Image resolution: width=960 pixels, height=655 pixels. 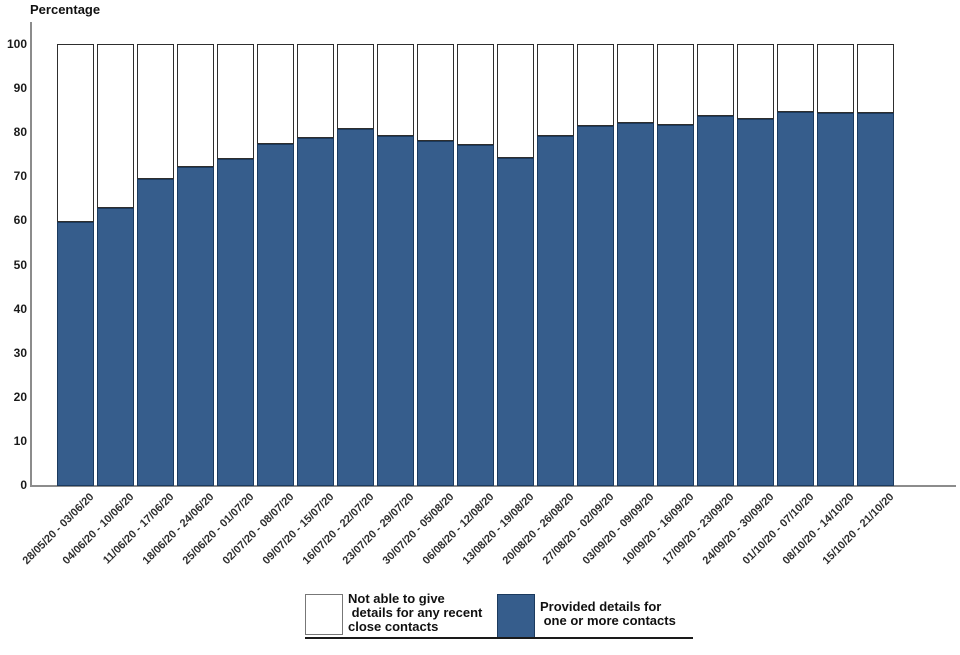 What do you see at coordinates (20, 352) in the screenshot?
I see `y-tick-label: 30` at bounding box center [20, 352].